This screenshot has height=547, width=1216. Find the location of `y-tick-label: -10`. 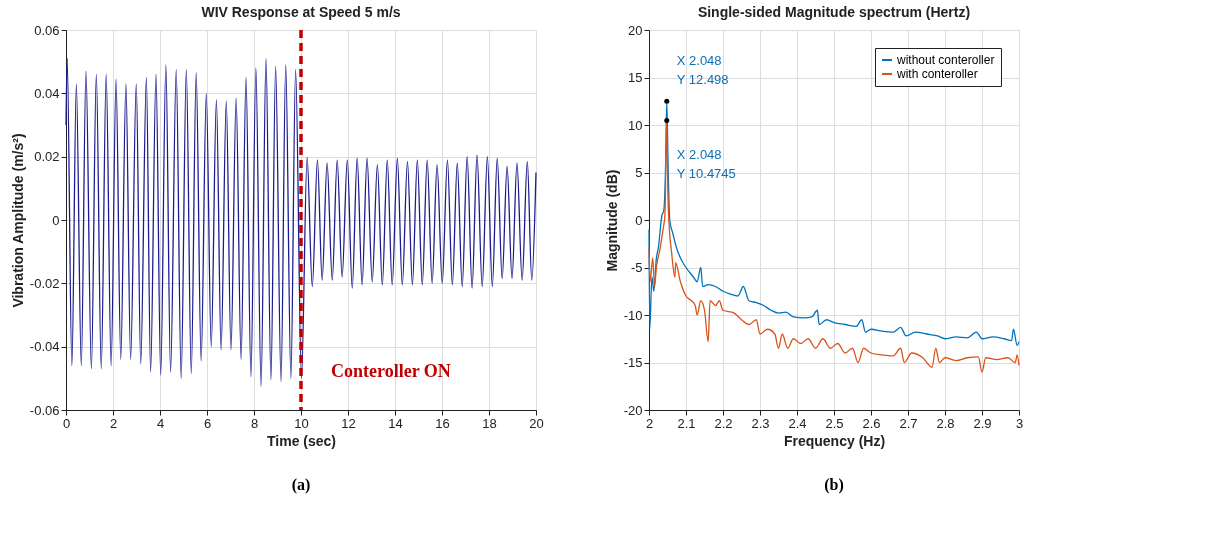

y-tick-label: -10 is located at coordinates (633, 315).